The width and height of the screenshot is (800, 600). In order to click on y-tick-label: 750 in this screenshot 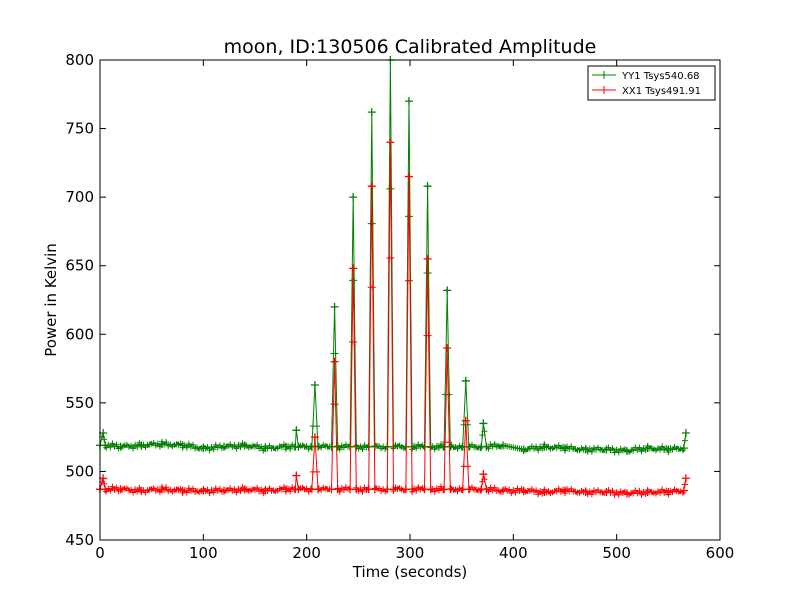, I will do `click(79, 129)`.